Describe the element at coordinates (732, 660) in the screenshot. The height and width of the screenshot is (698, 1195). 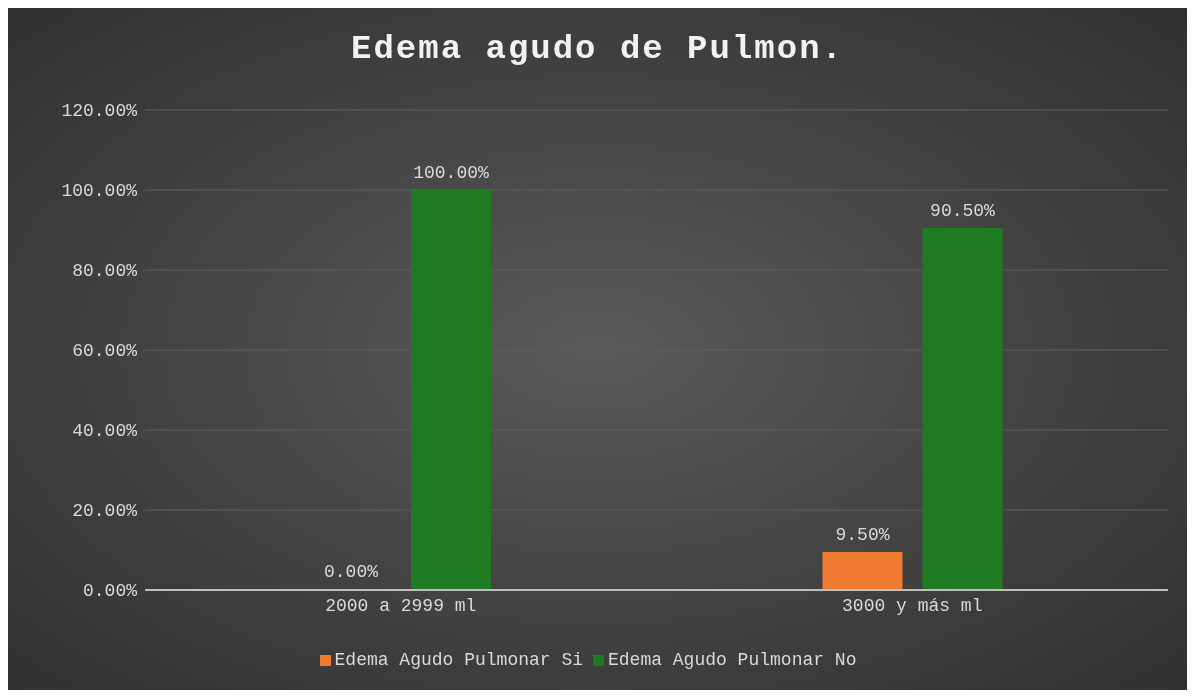
I see `legend-label: Edema Agudo Pulmonar No` at that location.